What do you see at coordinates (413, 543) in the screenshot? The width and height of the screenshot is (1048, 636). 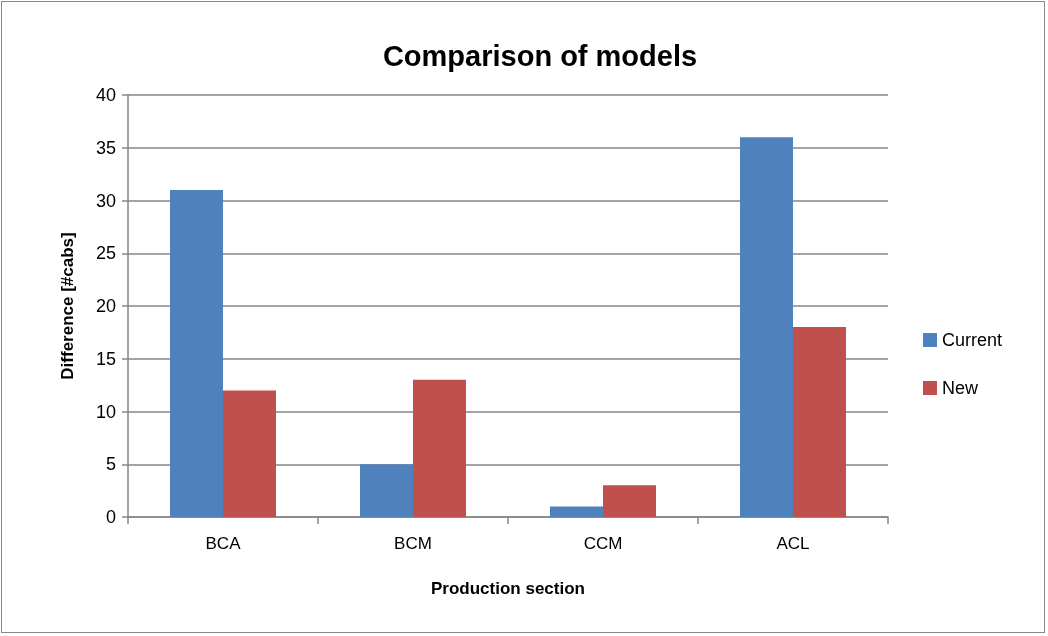 I see `x-tick-label: BCM` at bounding box center [413, 543].